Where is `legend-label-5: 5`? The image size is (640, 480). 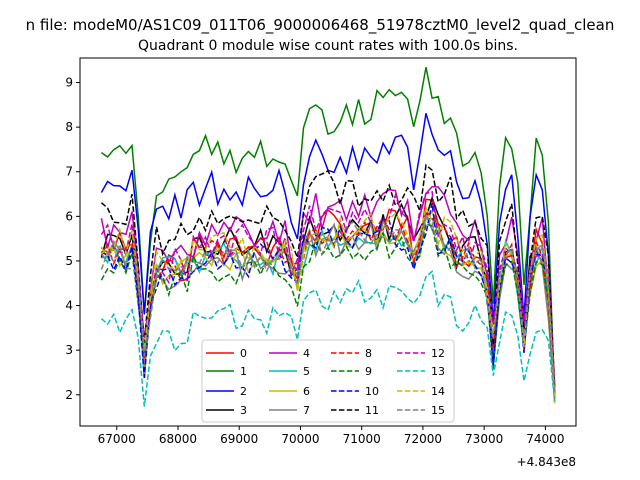
legend-label-5: 5 is located at coordinates (306, 371).